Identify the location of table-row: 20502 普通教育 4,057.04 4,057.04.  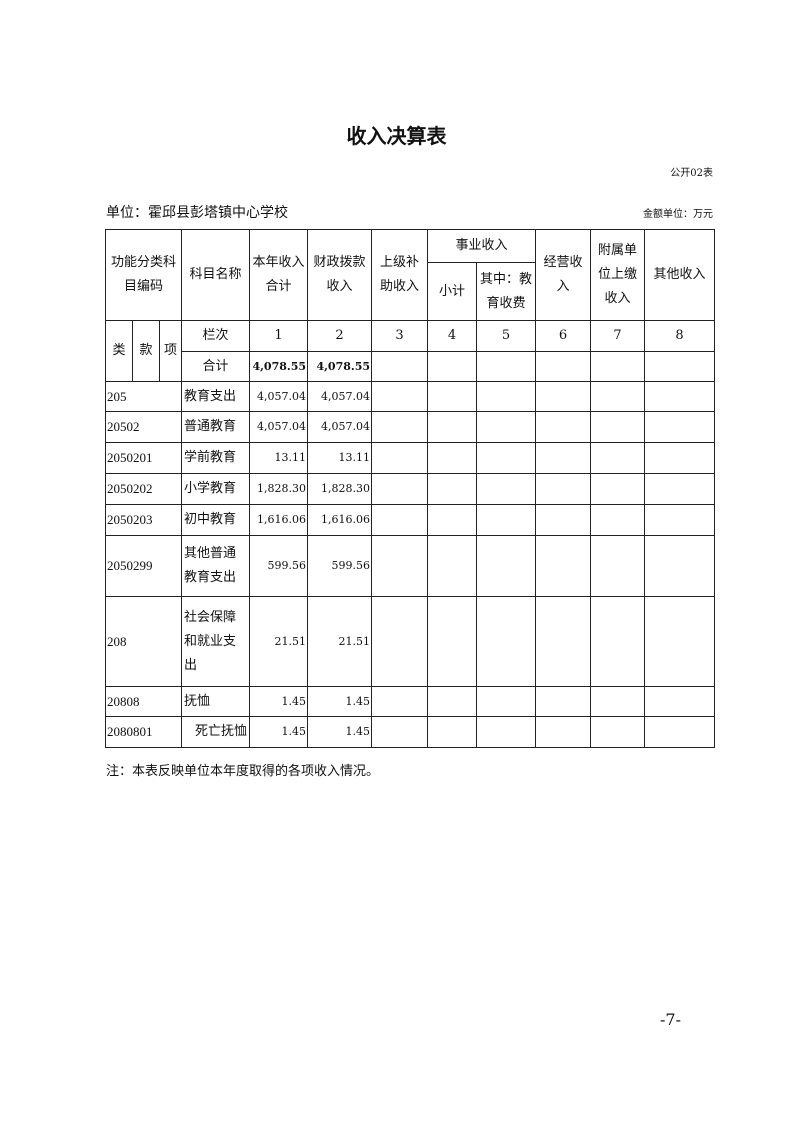
(410, 427).